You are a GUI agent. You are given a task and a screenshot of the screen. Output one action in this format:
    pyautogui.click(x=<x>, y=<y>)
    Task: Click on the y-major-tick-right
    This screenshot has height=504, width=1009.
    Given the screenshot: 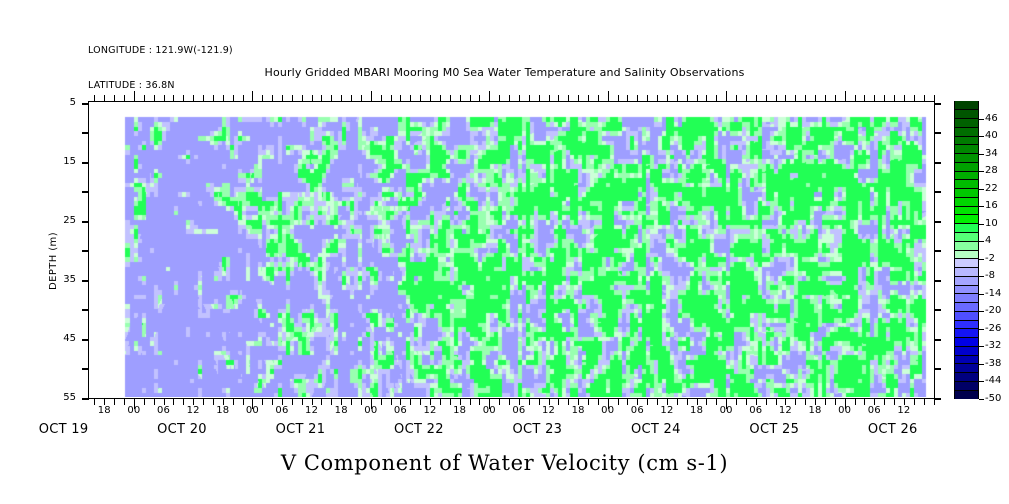 What is the action you would take?
    pyautogui.click(x=937, y=399)
    